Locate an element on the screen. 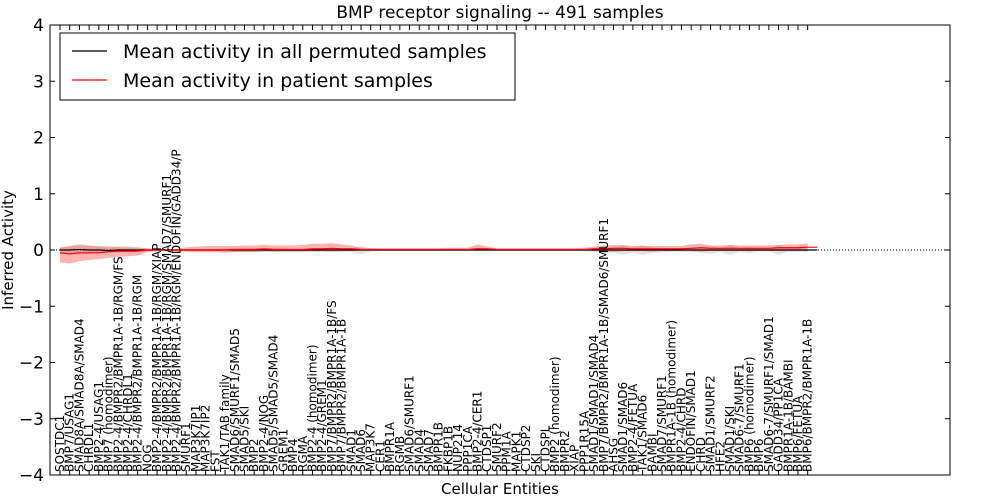 The width and height of the screenshot is (1000, 500). x-tick-label: GADD34/PP1CA is located at coordinates (779, 424).